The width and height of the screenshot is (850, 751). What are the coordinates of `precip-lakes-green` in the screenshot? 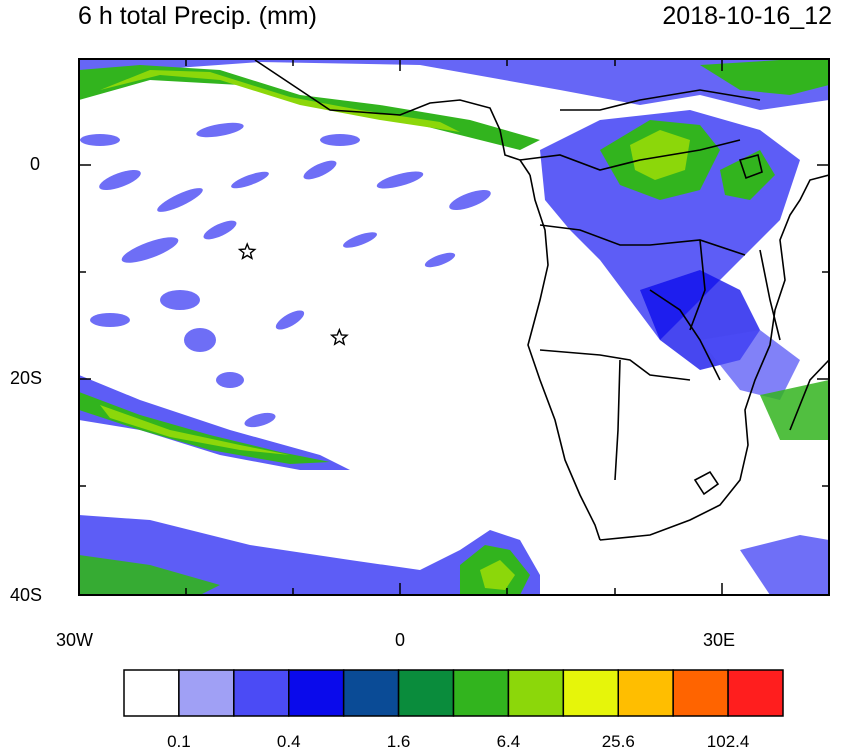 It's located at (747, 175).